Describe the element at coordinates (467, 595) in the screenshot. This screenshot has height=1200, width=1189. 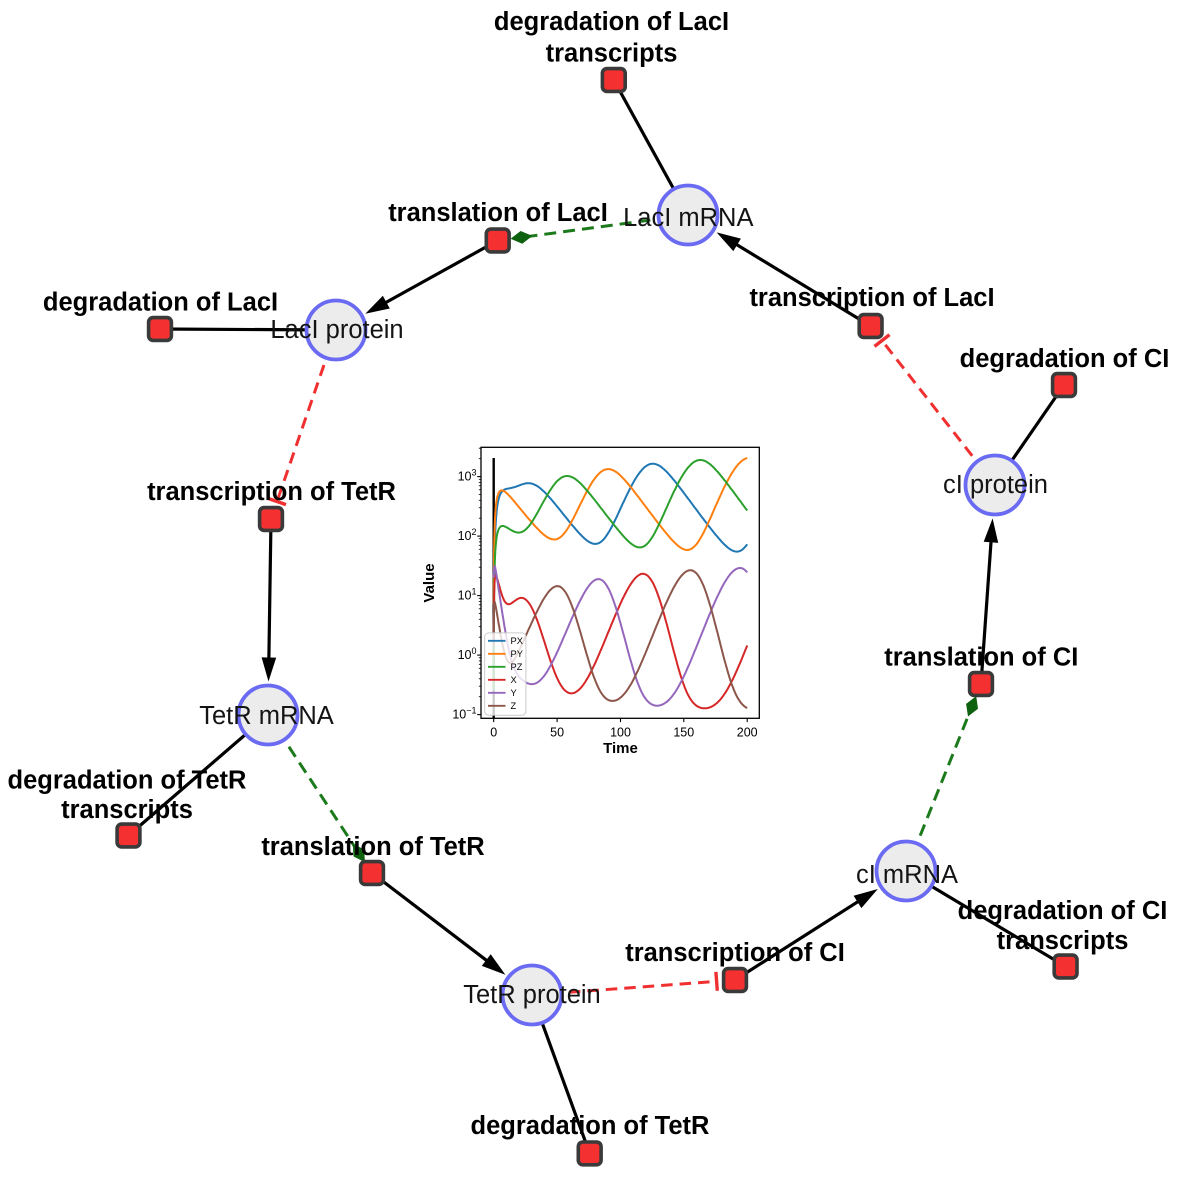
I see `svg-text: 101` at that location.